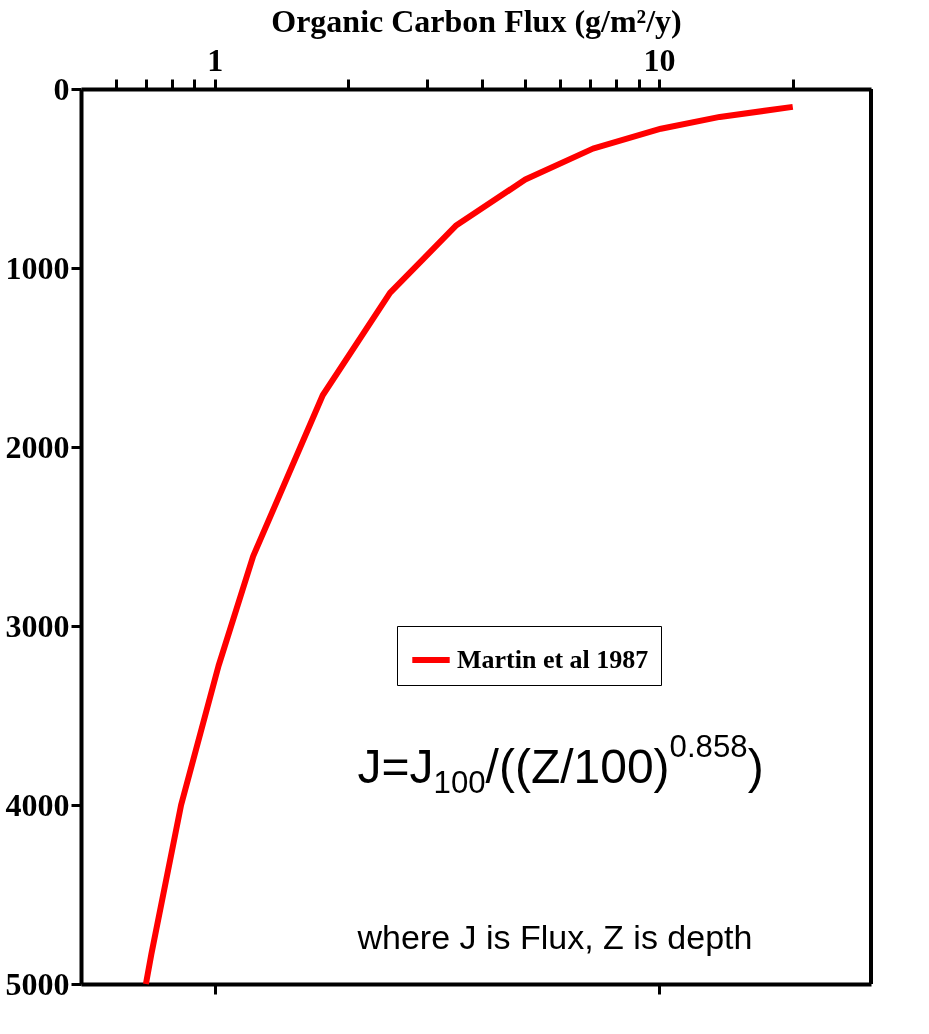 The image size is (929, 1034). What do you see at coordinates (37, 267) in the screenshot?
I see `y-tick-label: 1000` at bounding box center [37, 267].